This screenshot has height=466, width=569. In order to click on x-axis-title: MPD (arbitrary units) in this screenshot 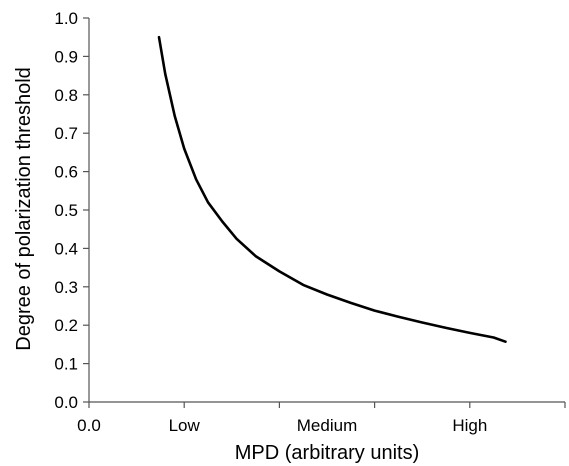, I will do `click(327, 453)`.